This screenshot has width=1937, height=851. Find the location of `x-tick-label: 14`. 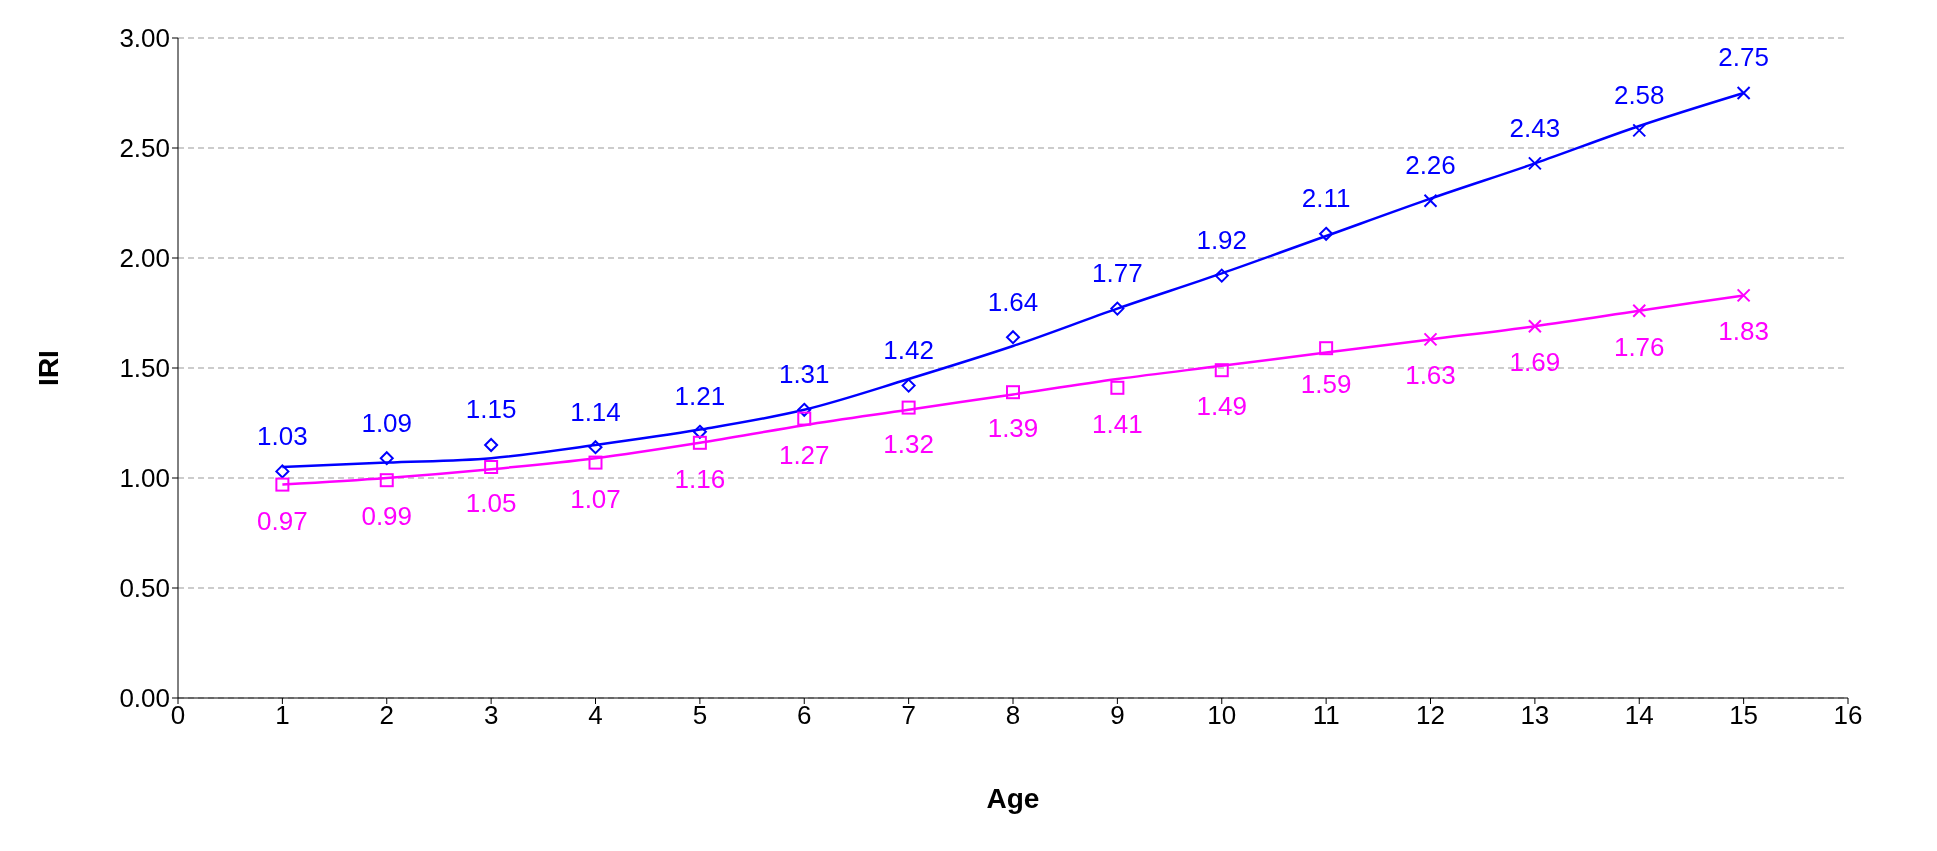

x-tick-label: 14 is located at coordinates (1639, 715).